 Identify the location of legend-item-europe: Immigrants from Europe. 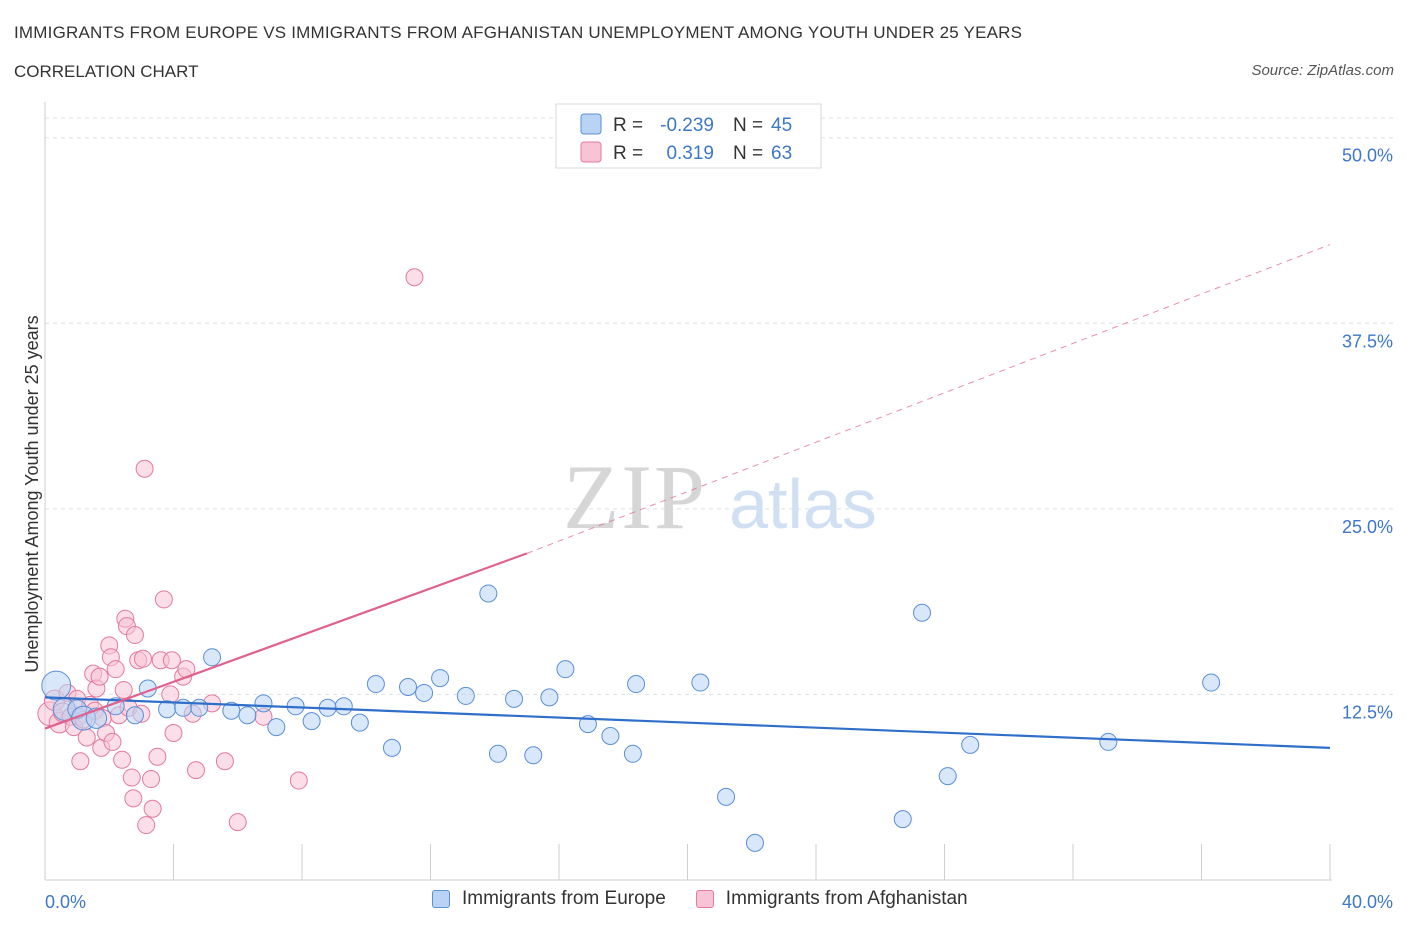
(549, 899).